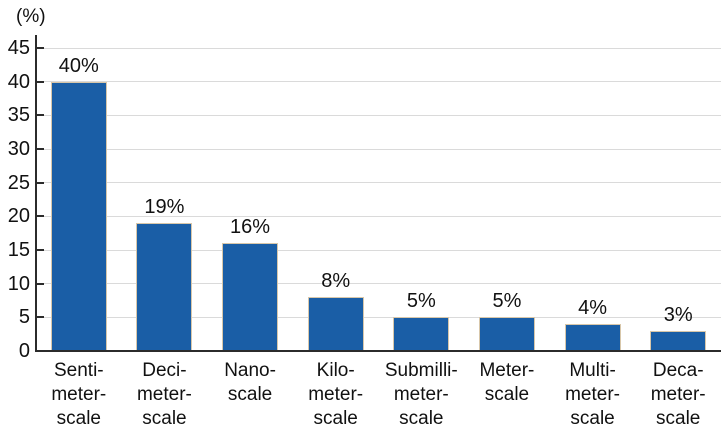  What do you see at coordinates (24, 317) in the screenshot?
I see `y-tick-label: 5` at bounding box center [24, 317].